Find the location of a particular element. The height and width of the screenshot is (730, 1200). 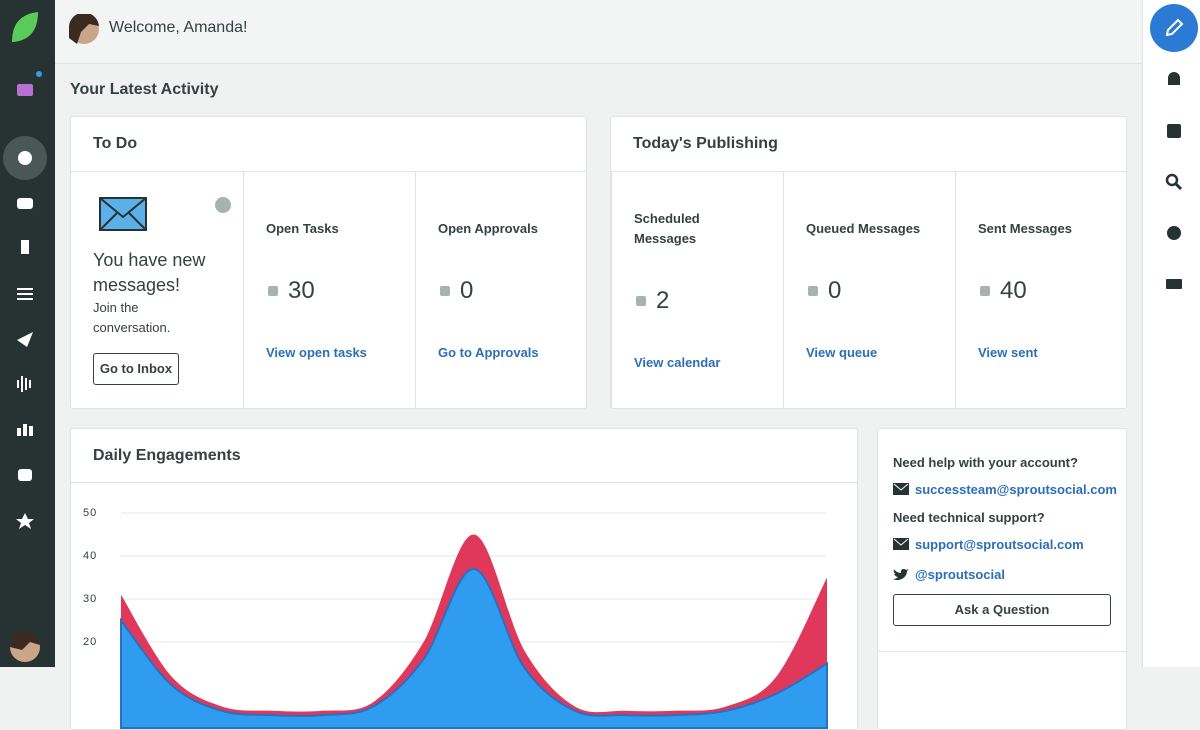

y-tick-label: 20 is located at coordinates (90, 642).